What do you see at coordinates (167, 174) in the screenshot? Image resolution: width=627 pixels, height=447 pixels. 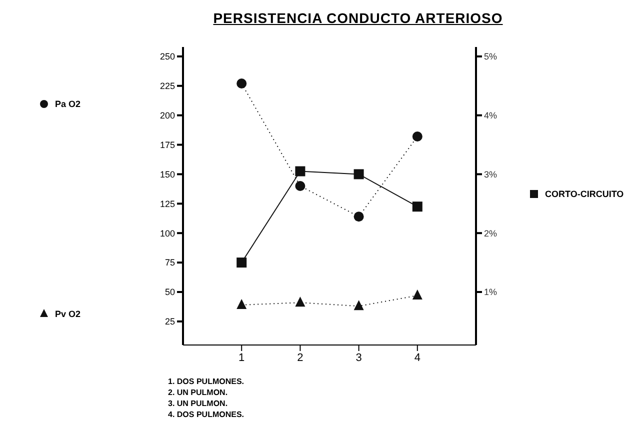 I see `y-tick-label: 150` at bounding box center [167, 174].